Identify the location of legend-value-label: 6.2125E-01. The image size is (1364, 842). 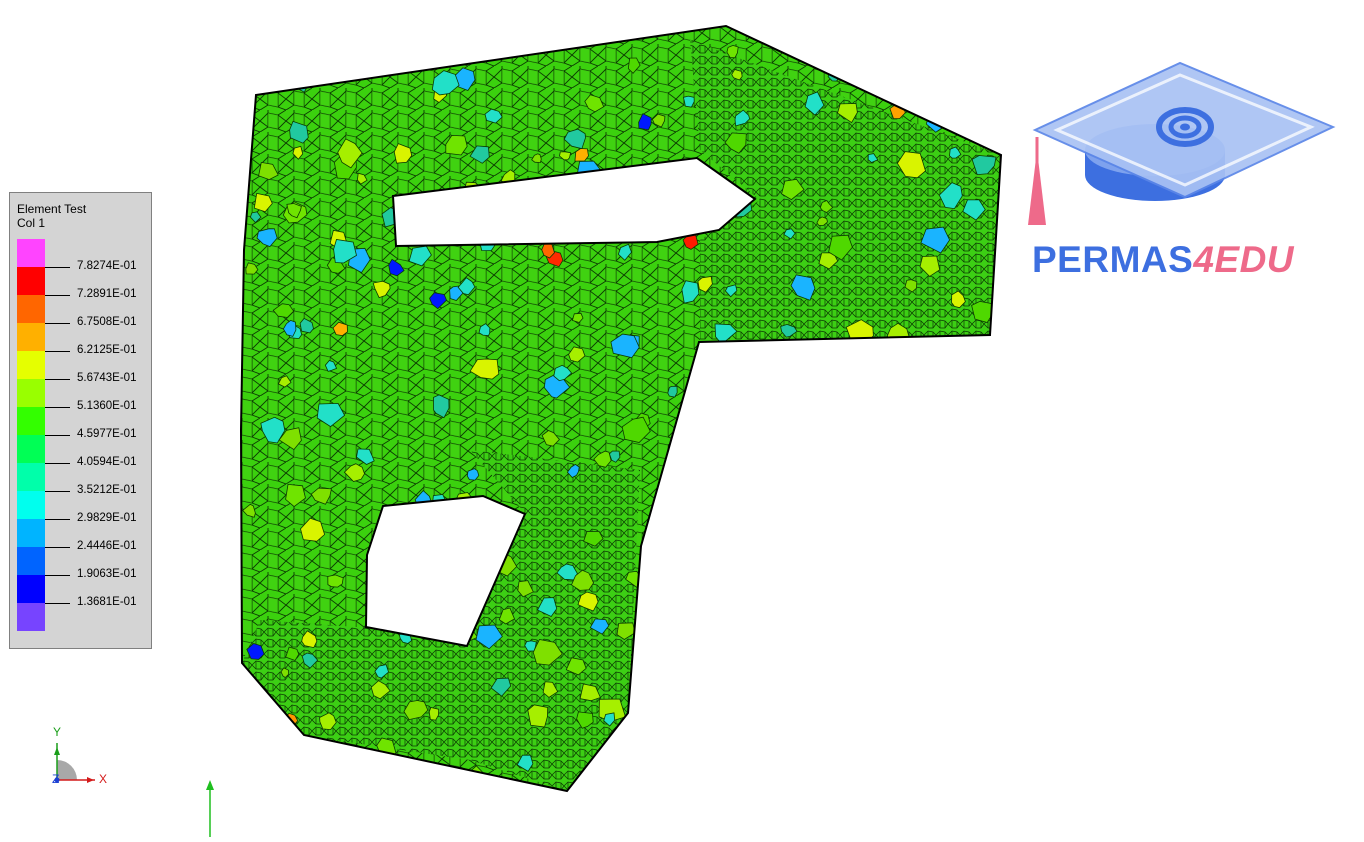
(107, 350).